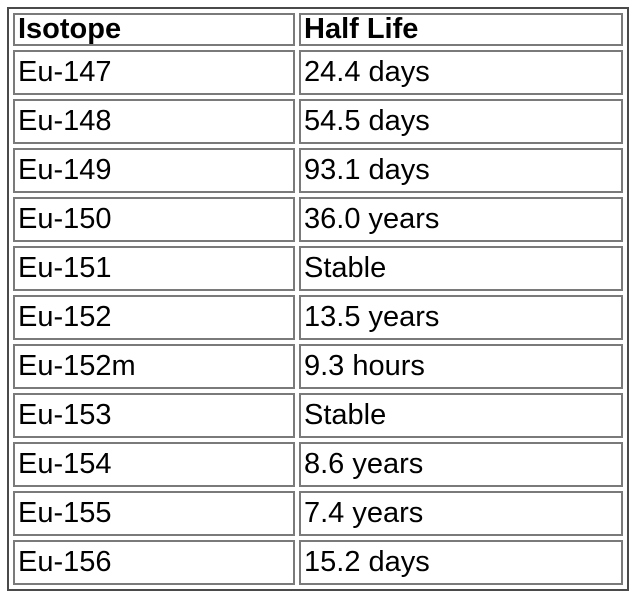  I want to click on half-life-cell: 9.3 hours, so click(461, 366).